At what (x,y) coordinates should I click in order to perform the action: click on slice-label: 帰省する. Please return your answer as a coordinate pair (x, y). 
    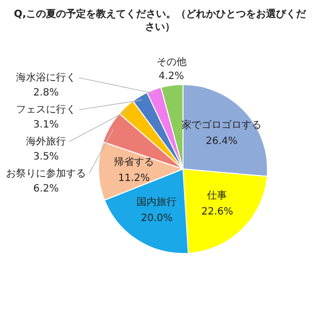
    Looking at the image, I should click on (134, 162).